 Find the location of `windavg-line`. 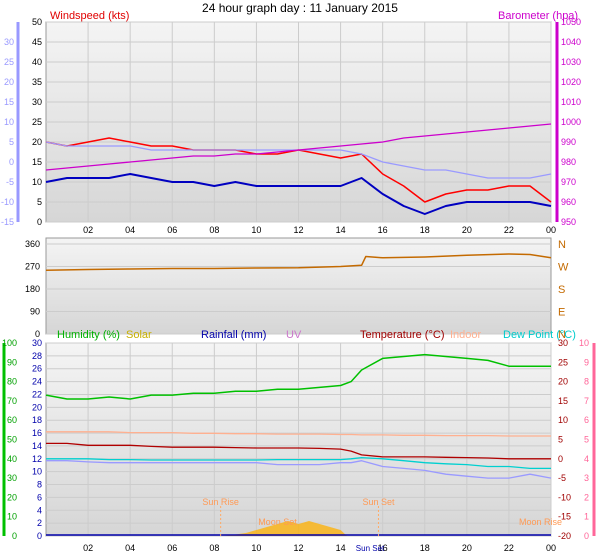

windavg-line is located at coordinates (298, 194).